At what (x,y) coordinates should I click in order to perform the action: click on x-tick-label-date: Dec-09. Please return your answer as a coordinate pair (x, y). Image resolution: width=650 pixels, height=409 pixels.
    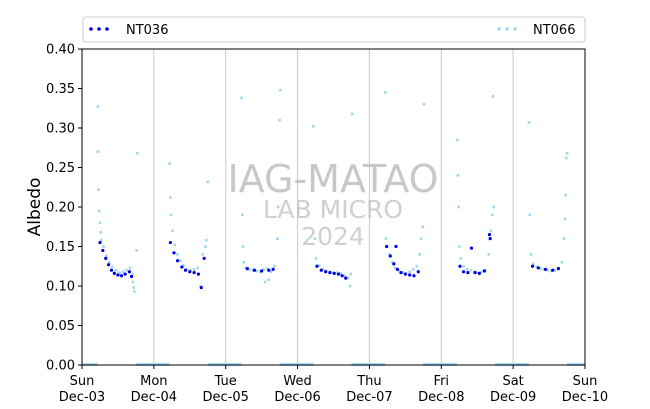
    Looking at the image, I should click on (513, 397).